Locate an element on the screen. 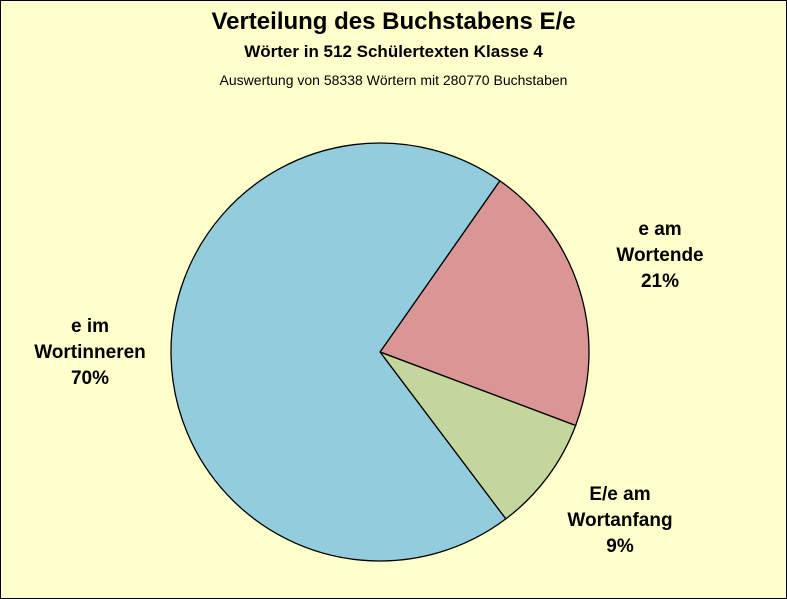  slice-label-line2: Wortende is located at coordinates (660, 255).